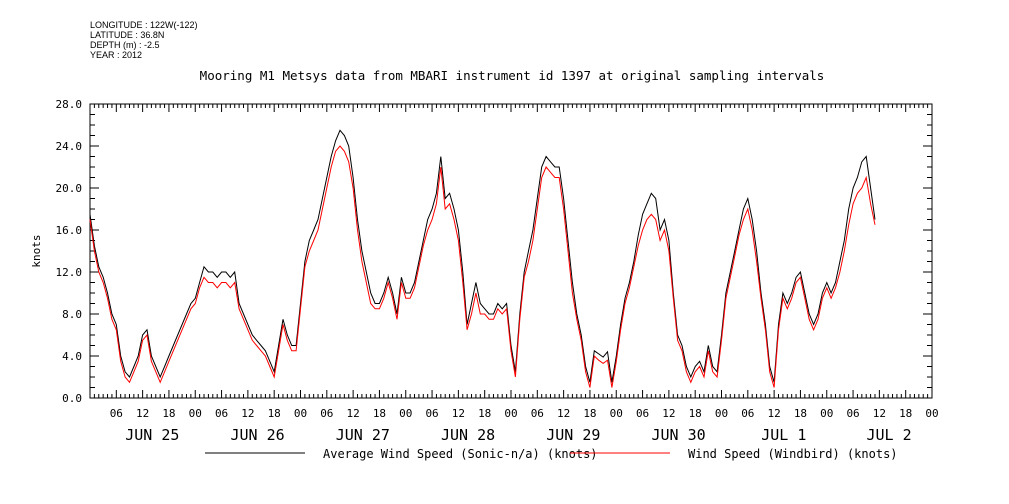 The width and height of the screenshot is (1009, 504). I want to click on x-date-label: JUN 25, so click(152, 435).